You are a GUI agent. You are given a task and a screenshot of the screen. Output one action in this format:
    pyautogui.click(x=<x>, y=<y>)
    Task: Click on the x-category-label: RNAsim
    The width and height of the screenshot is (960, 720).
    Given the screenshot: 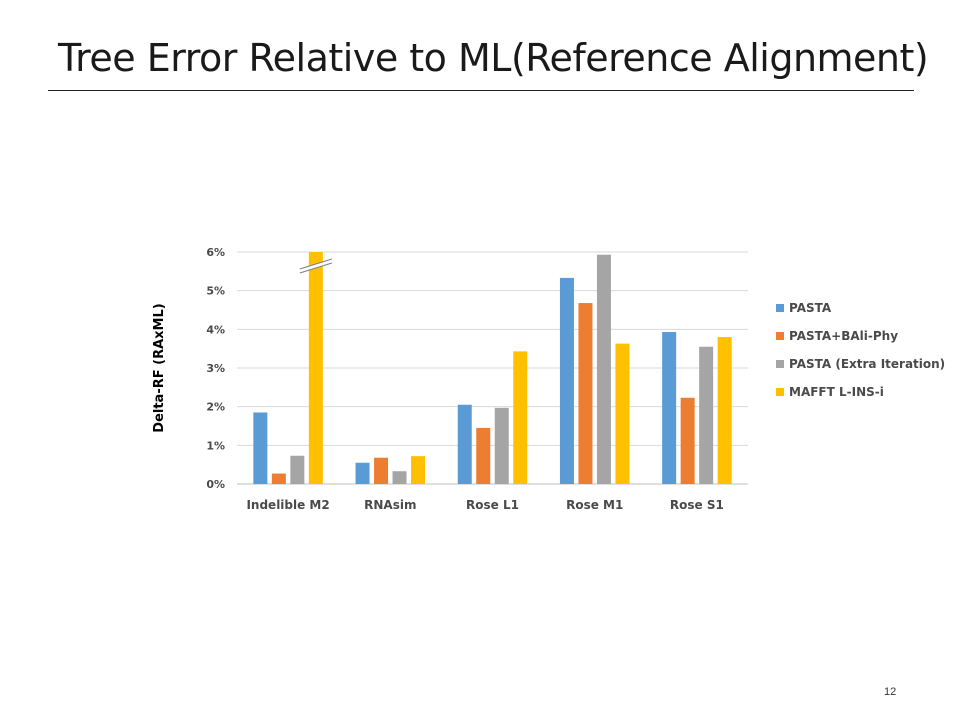 What is the action you would take?
    pyautogui.click(x=390, y=505)
    